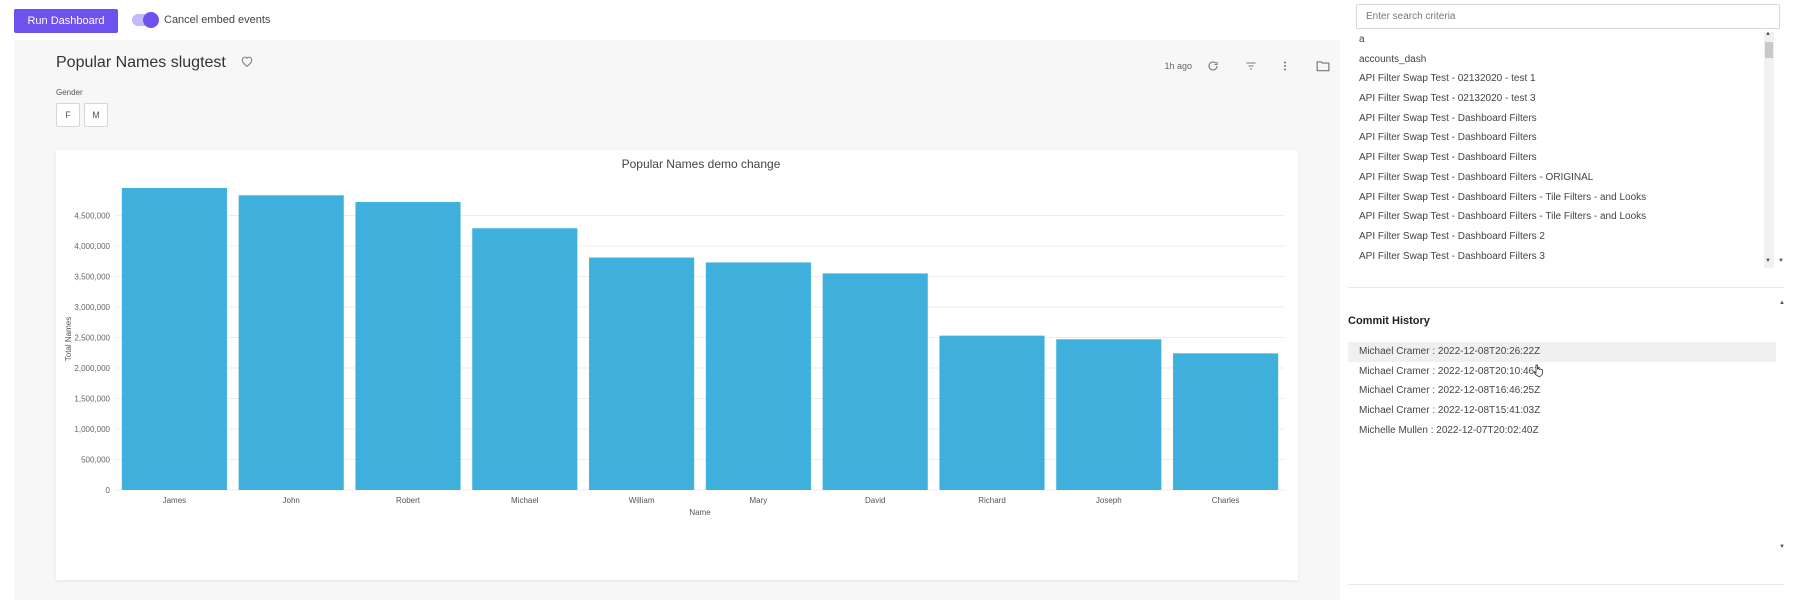 The width and height of the screenshot is (1800, 600). I want to click on gender-option-f: F, so click(68, 115).